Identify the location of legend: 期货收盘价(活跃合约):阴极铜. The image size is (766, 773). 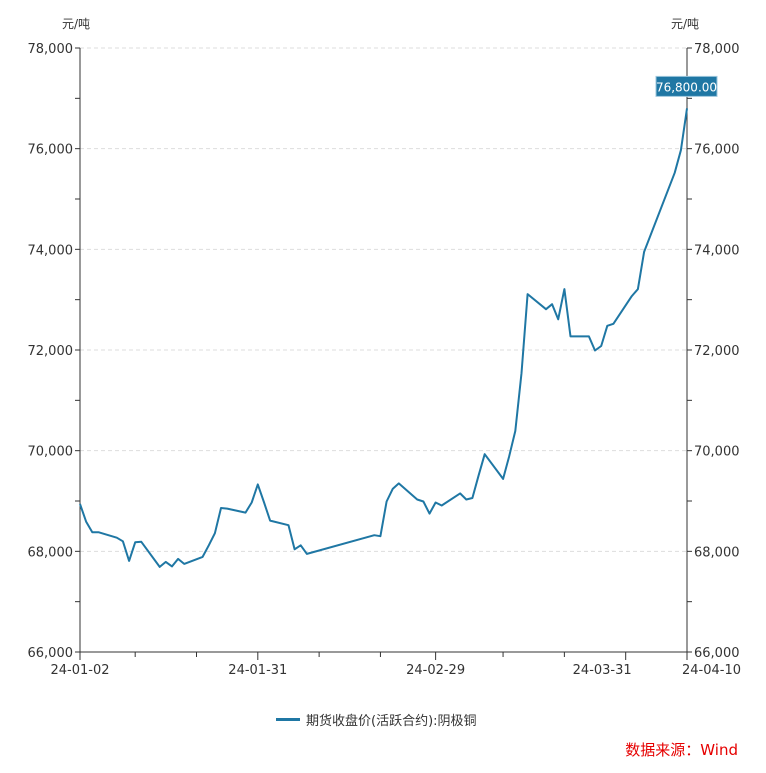
(376, 719).